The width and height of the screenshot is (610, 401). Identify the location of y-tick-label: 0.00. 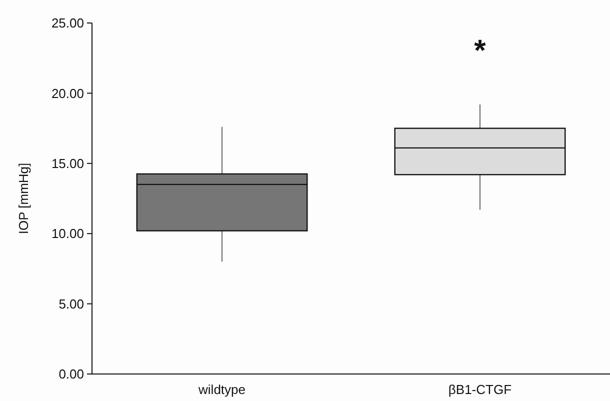
(71, 374).